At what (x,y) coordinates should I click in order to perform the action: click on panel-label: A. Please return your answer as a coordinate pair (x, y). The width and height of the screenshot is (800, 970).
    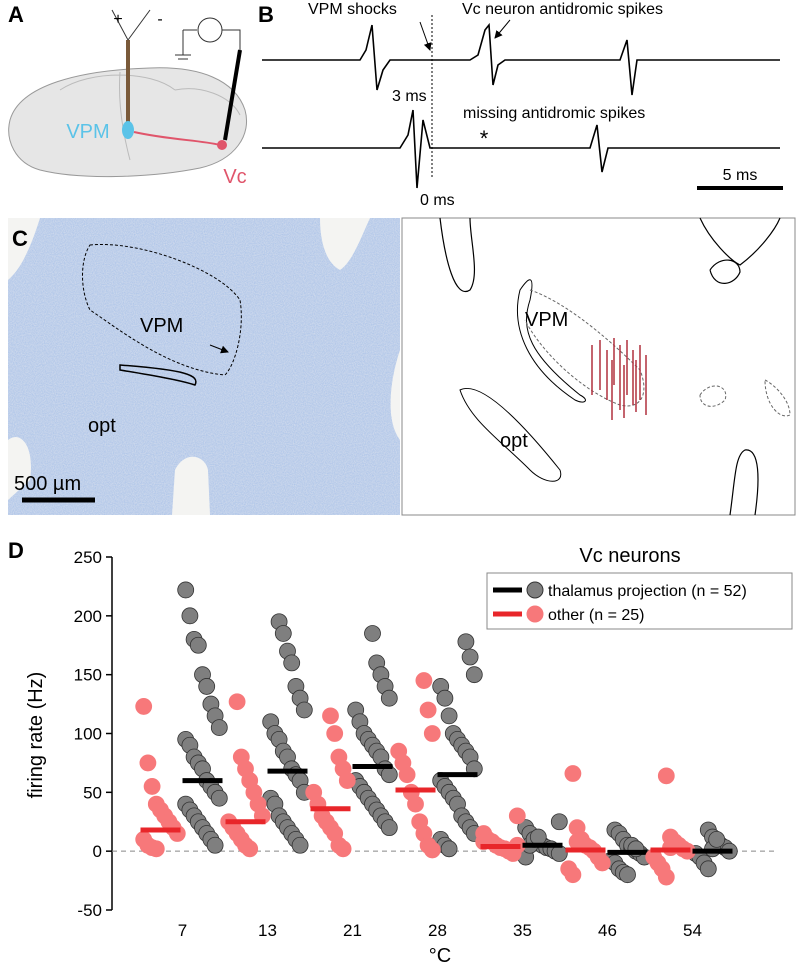
    Looking at the image, I should click on (16, 14).